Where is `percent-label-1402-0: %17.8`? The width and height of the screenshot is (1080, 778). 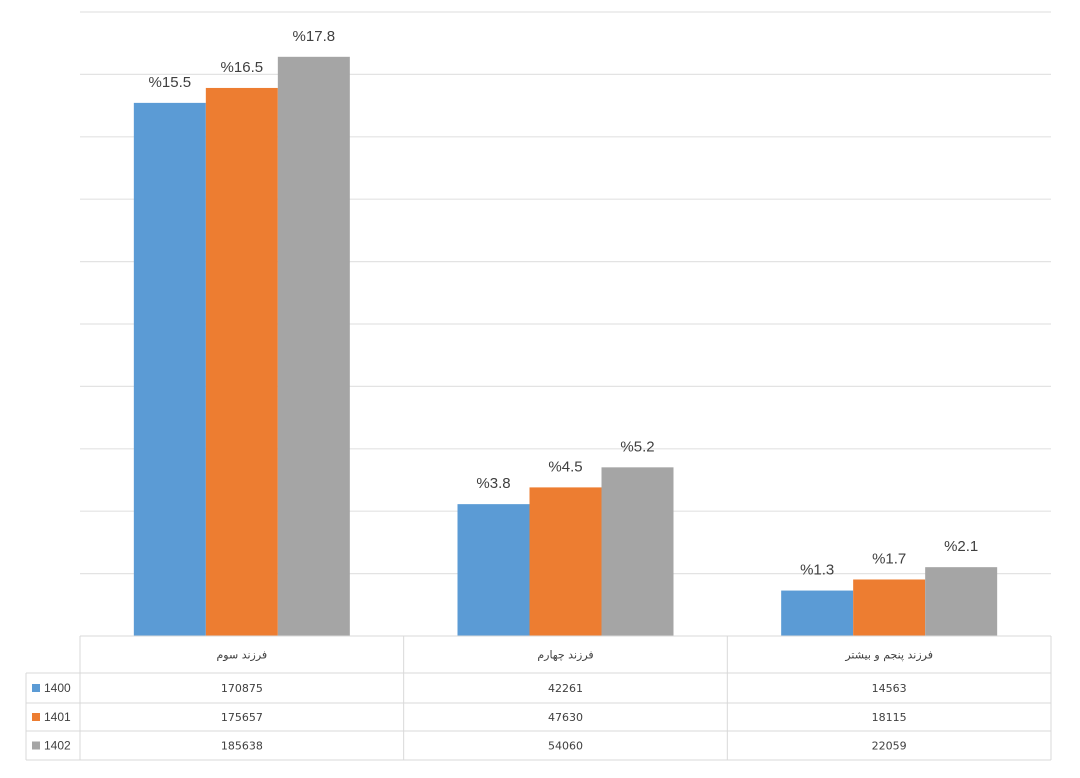
percent-label-1402-0: %17.8 is located at coordinates (314, 36).